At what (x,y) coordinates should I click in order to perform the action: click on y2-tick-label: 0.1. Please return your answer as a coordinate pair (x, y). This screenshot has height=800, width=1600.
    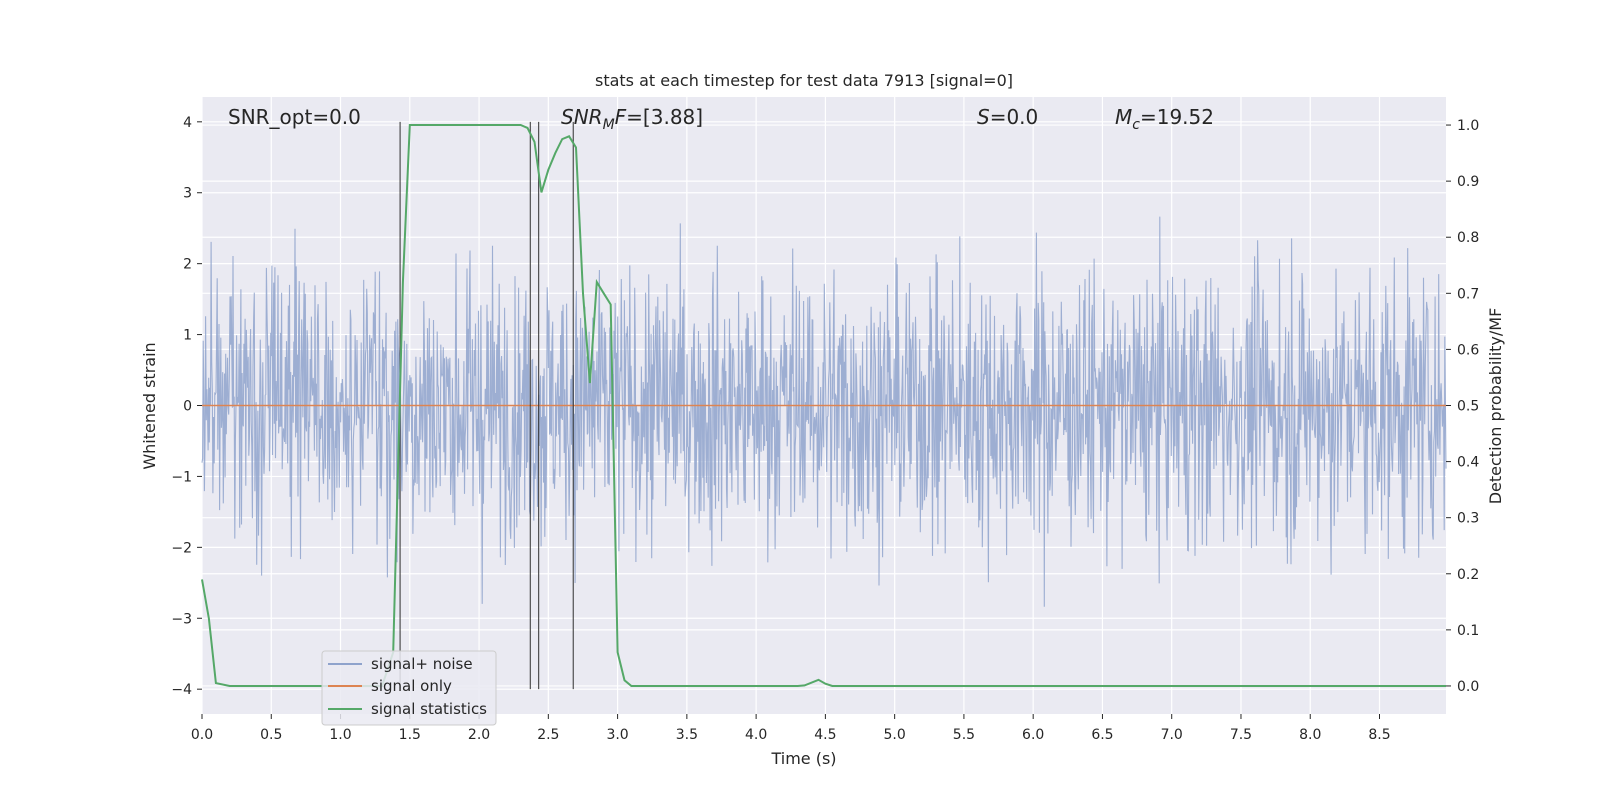
    Looking at the image, I should click on (1468, 631).